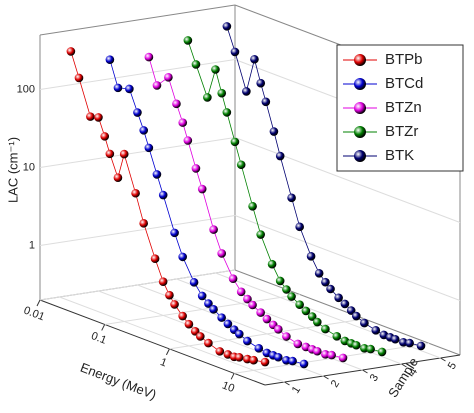 The height and width of the screenshot is (413, 474). Describe the element at coordinates (296, 390) in the screenshot. I see `z-tick-label: 1` at that location.